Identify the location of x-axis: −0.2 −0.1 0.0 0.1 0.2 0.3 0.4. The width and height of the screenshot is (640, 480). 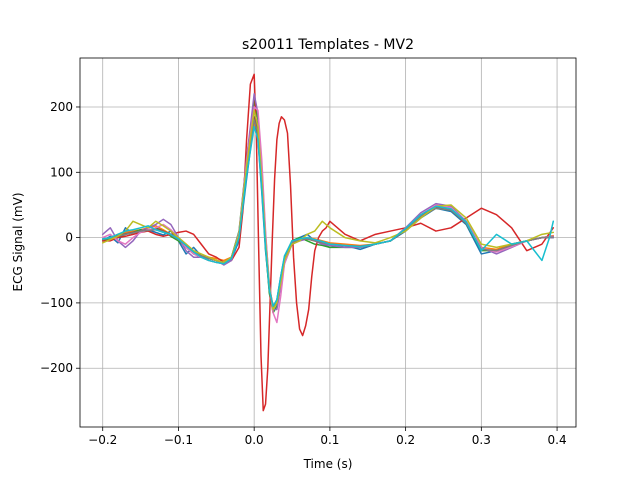
(327, 437).